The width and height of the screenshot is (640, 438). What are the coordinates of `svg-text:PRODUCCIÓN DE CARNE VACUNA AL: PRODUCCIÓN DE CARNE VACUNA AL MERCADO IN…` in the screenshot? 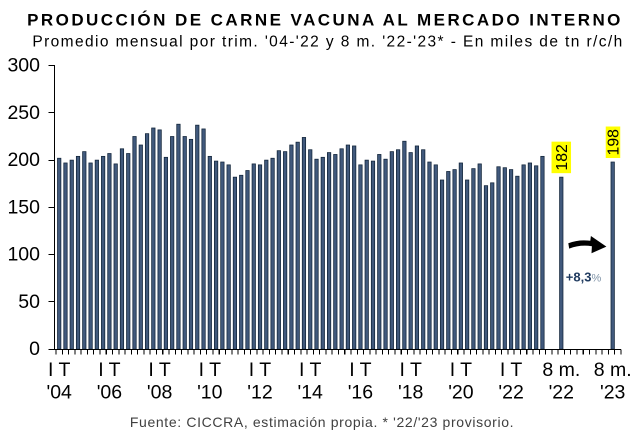 It's located at (325, 20).